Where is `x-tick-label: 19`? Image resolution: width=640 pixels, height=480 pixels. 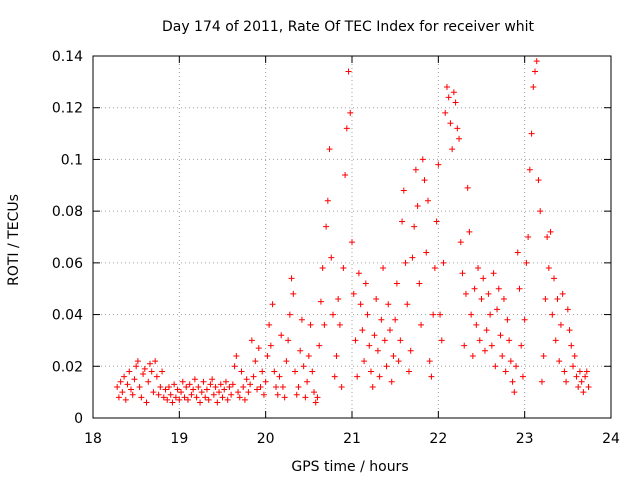 x-tick-label: 19 is located at coordinates (179, 439).